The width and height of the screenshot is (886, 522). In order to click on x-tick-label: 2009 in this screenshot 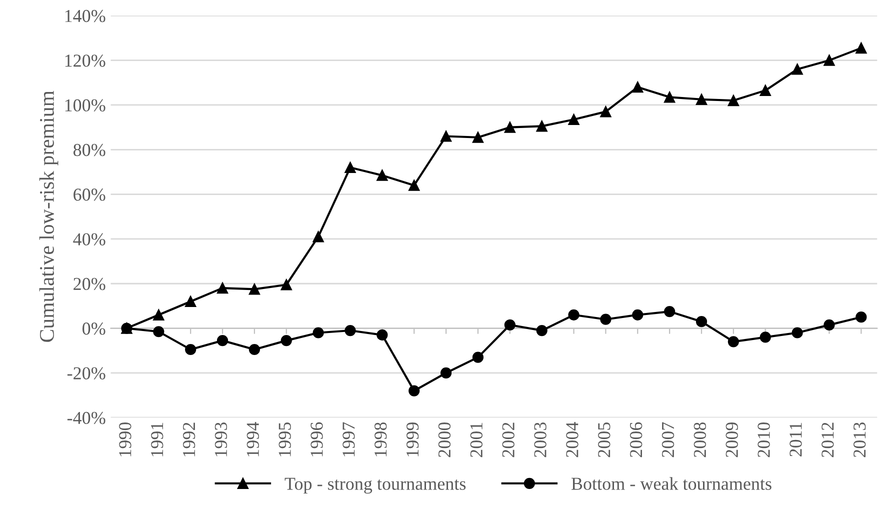, I will do `click(732, 440)`.